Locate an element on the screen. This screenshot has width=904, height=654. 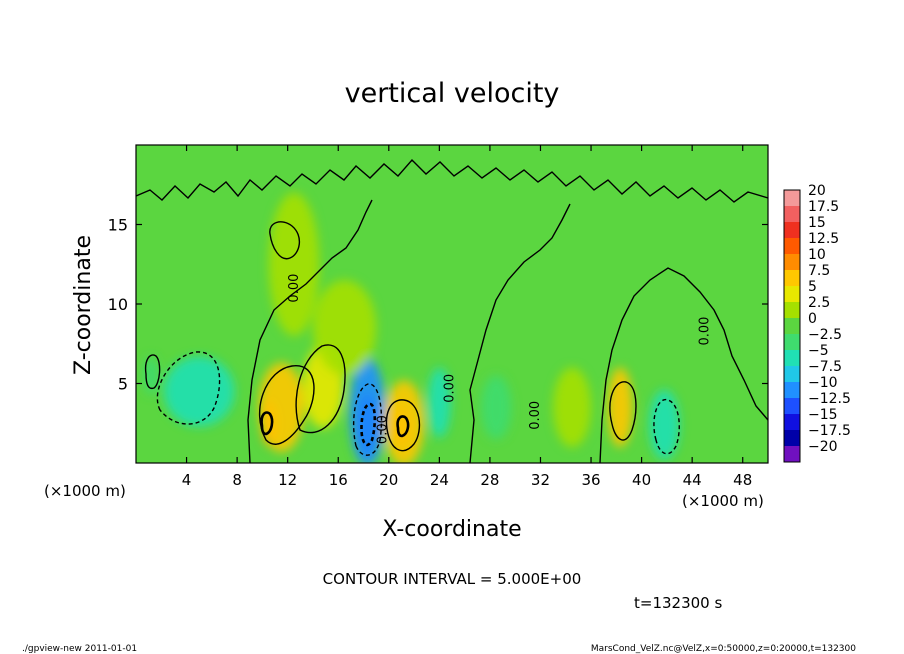
x-tick-label-0: 4 is located at coordinates (187, 480).